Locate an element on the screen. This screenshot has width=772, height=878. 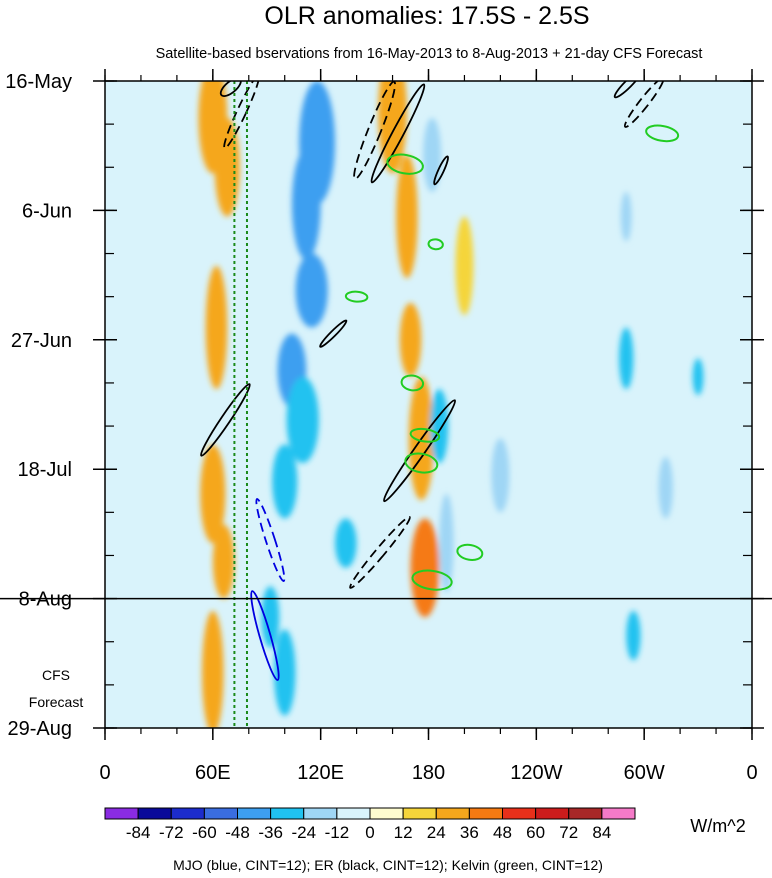
colorbar-label-1: -72 is located at coordinates (171, 832).